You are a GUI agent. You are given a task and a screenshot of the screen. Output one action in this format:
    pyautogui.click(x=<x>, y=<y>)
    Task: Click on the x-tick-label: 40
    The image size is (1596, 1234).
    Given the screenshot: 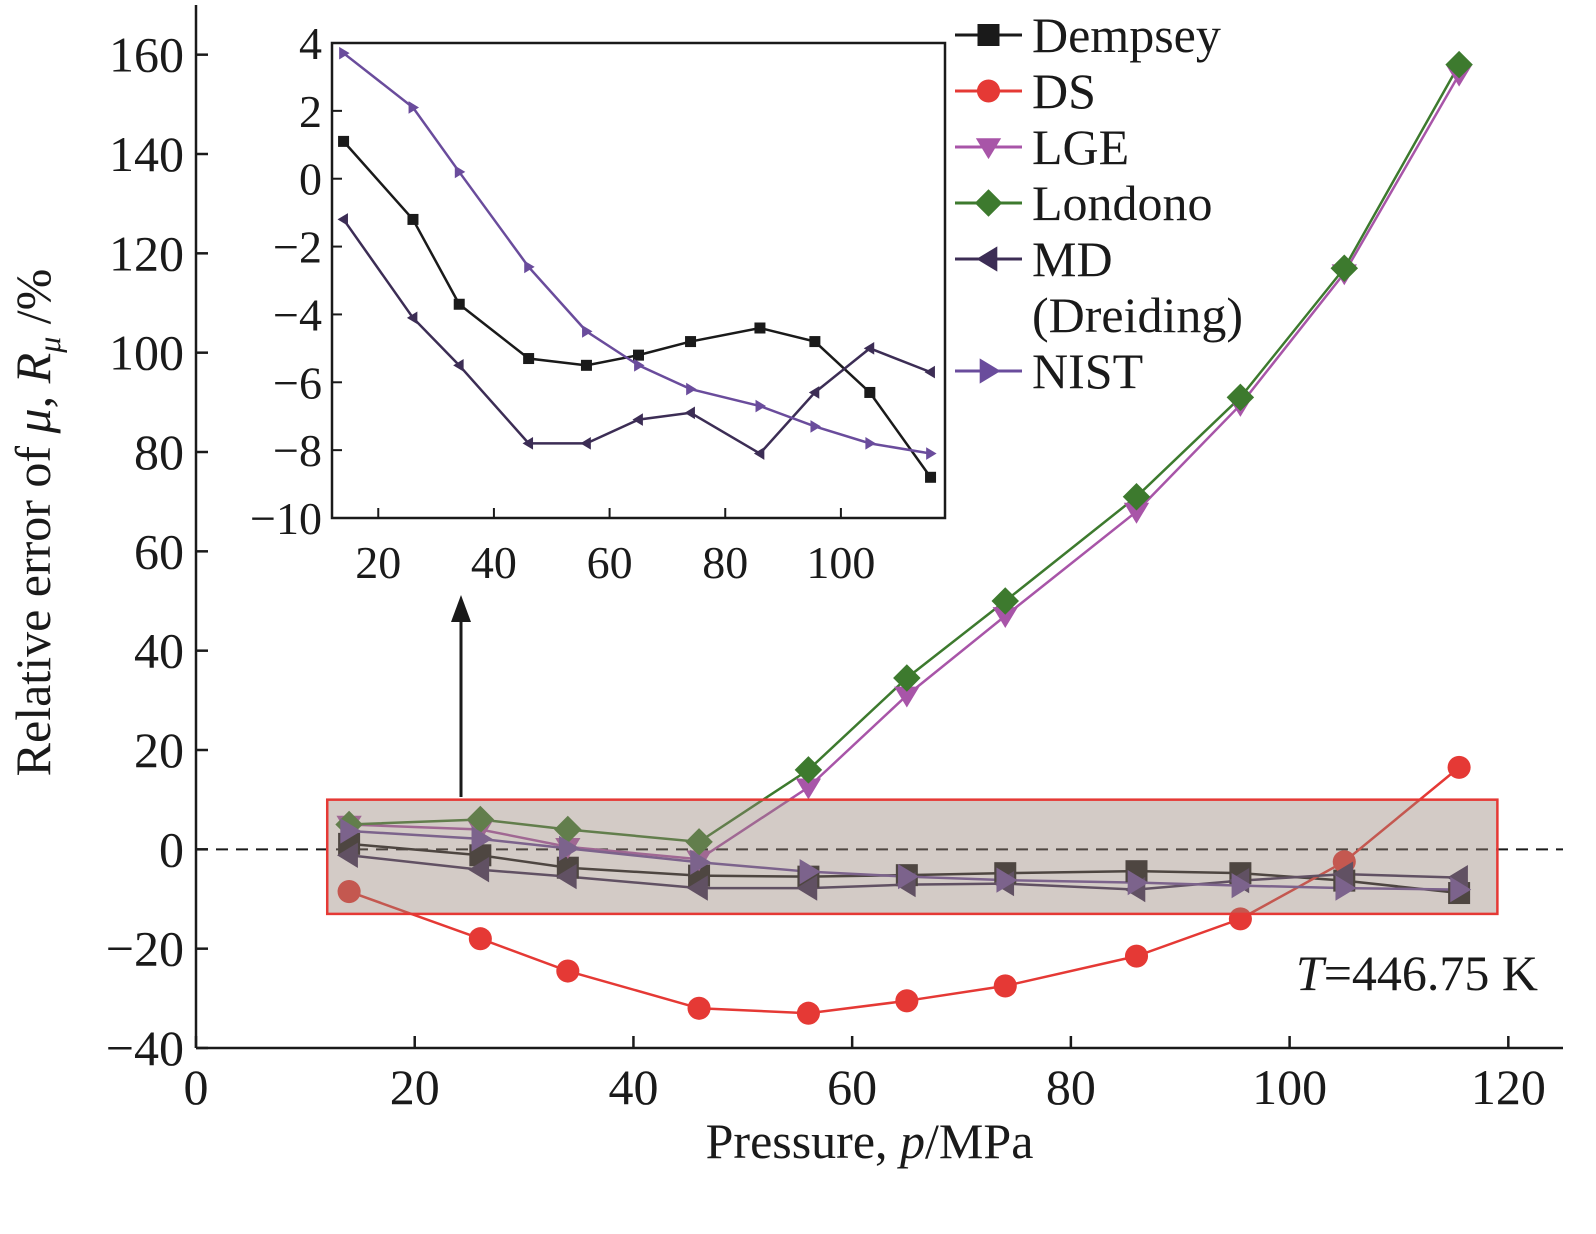 What is the action you would take?
    pyautogui.click(x=633, y=1087)
    